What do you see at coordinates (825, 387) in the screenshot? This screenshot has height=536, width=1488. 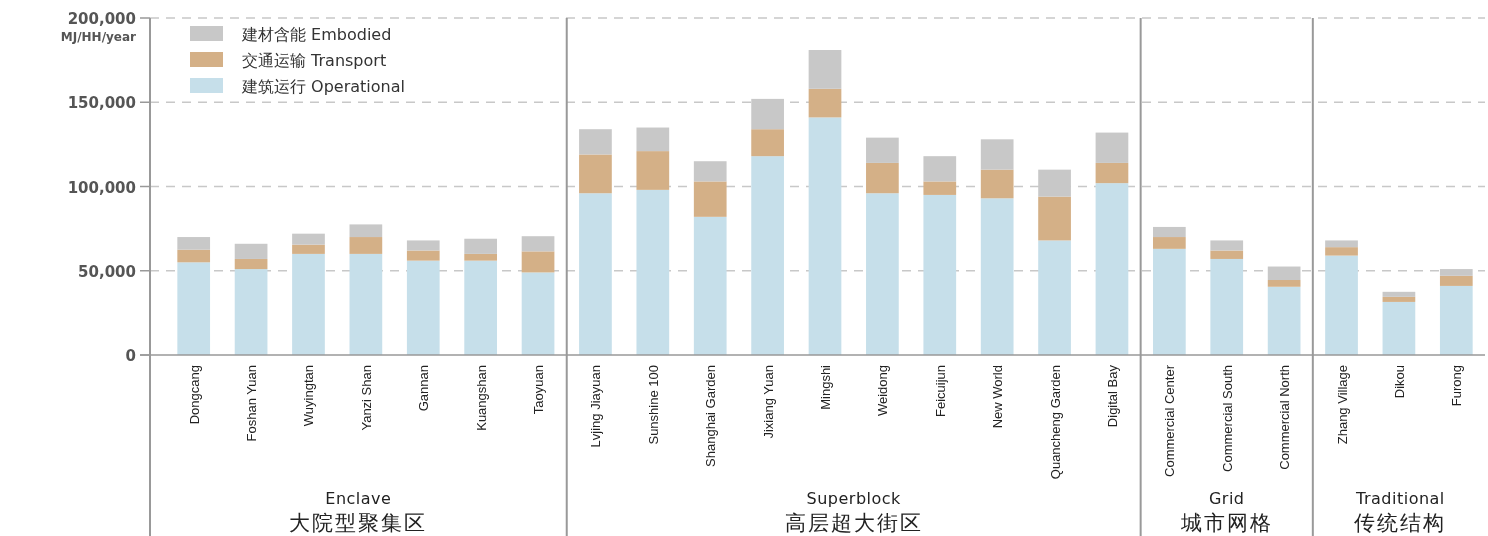 I see `x-tick-label: Mingshi` at bounding box center [825, 387].